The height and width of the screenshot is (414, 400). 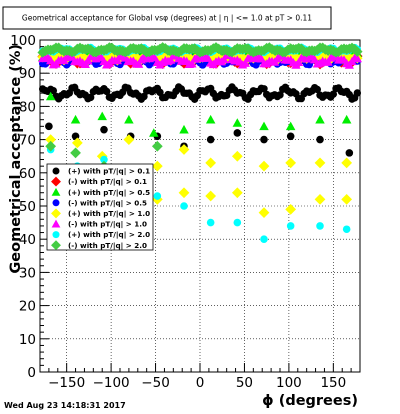 What do you see at coordinates (111, 383) in the screenshot?
I see `x-tick-label: −100` at bounding box center [111, 383].